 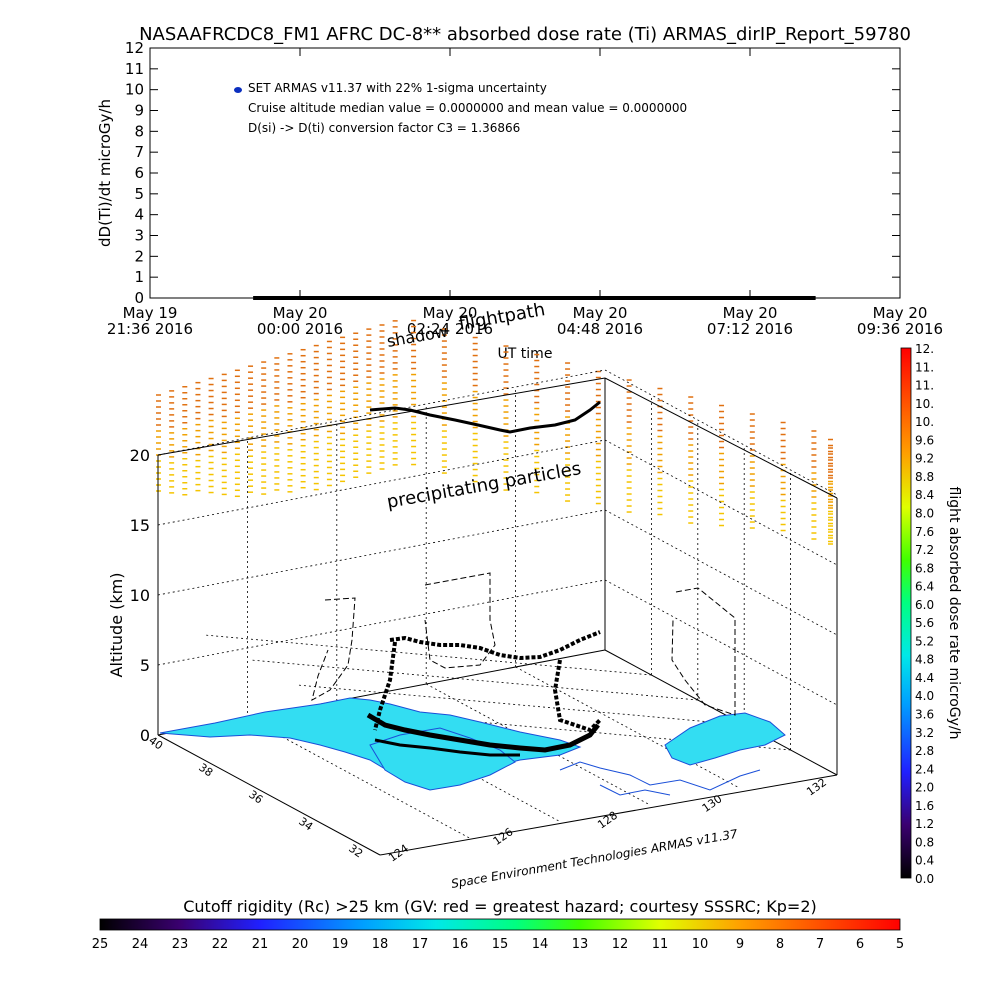 I want to click on top-y-tick-label: 1, so click(x=139, y=277).